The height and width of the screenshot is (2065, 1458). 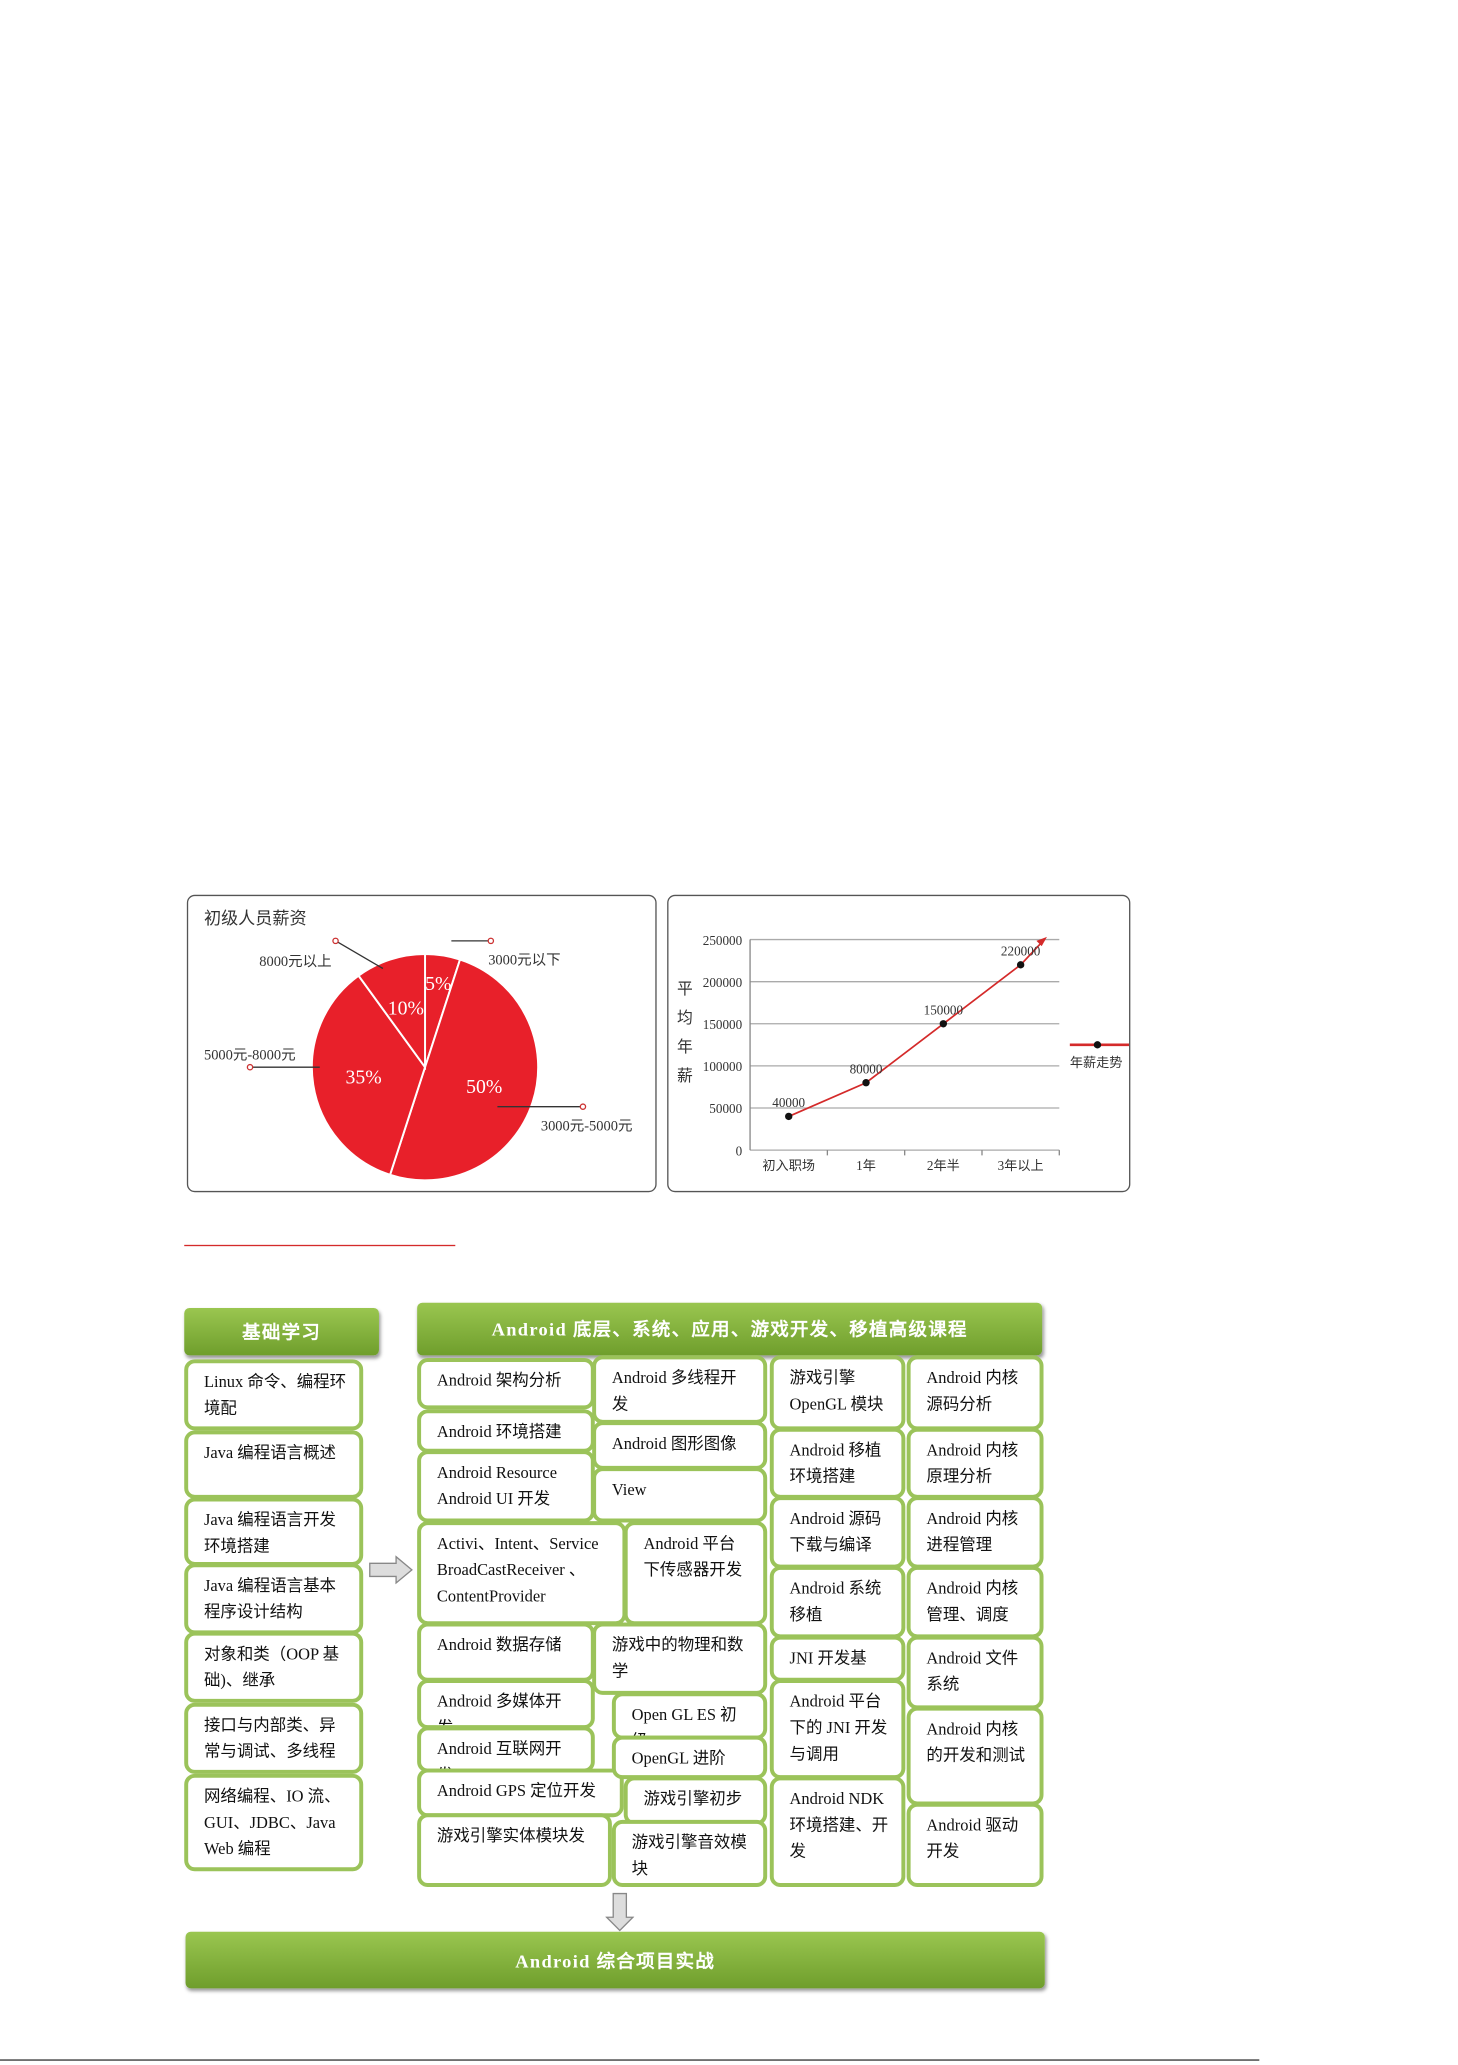 I want to click on advanced-course-item: Android 内核管理、调度, so click(x=975, y=1602).